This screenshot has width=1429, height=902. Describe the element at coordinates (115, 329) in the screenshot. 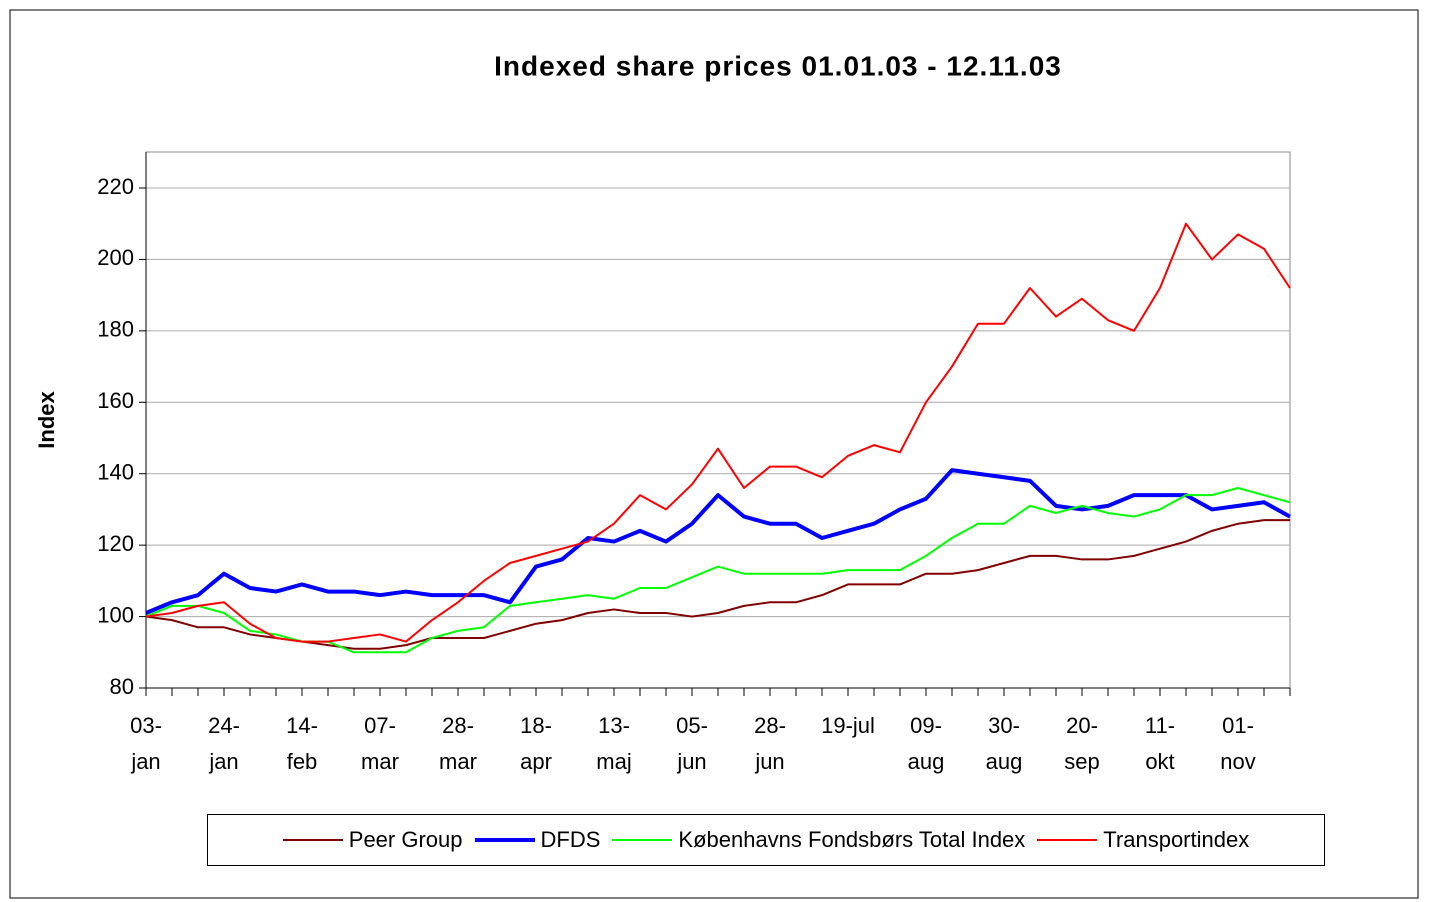

I see `y-tick-label: 180` at that location.